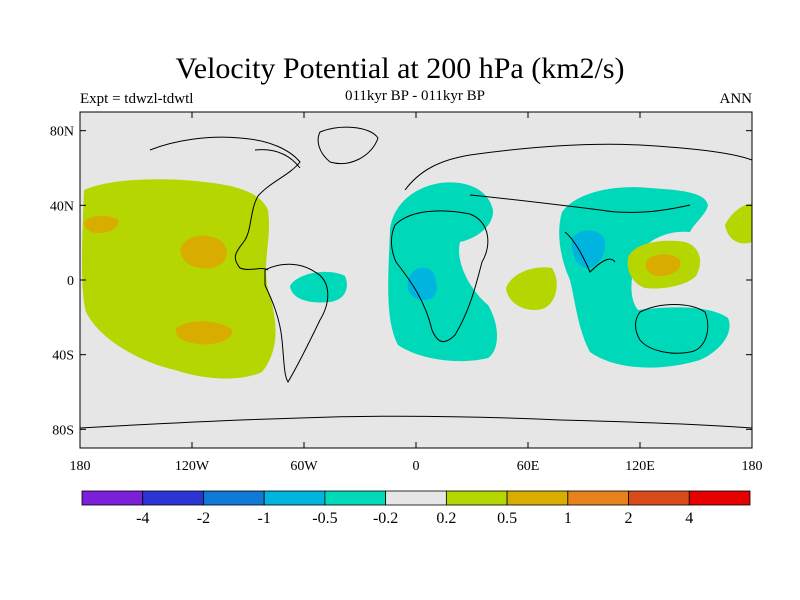  Describe the element at coordinates (644, 277) in the screenshot. I see `asia-negative-region` at that location.